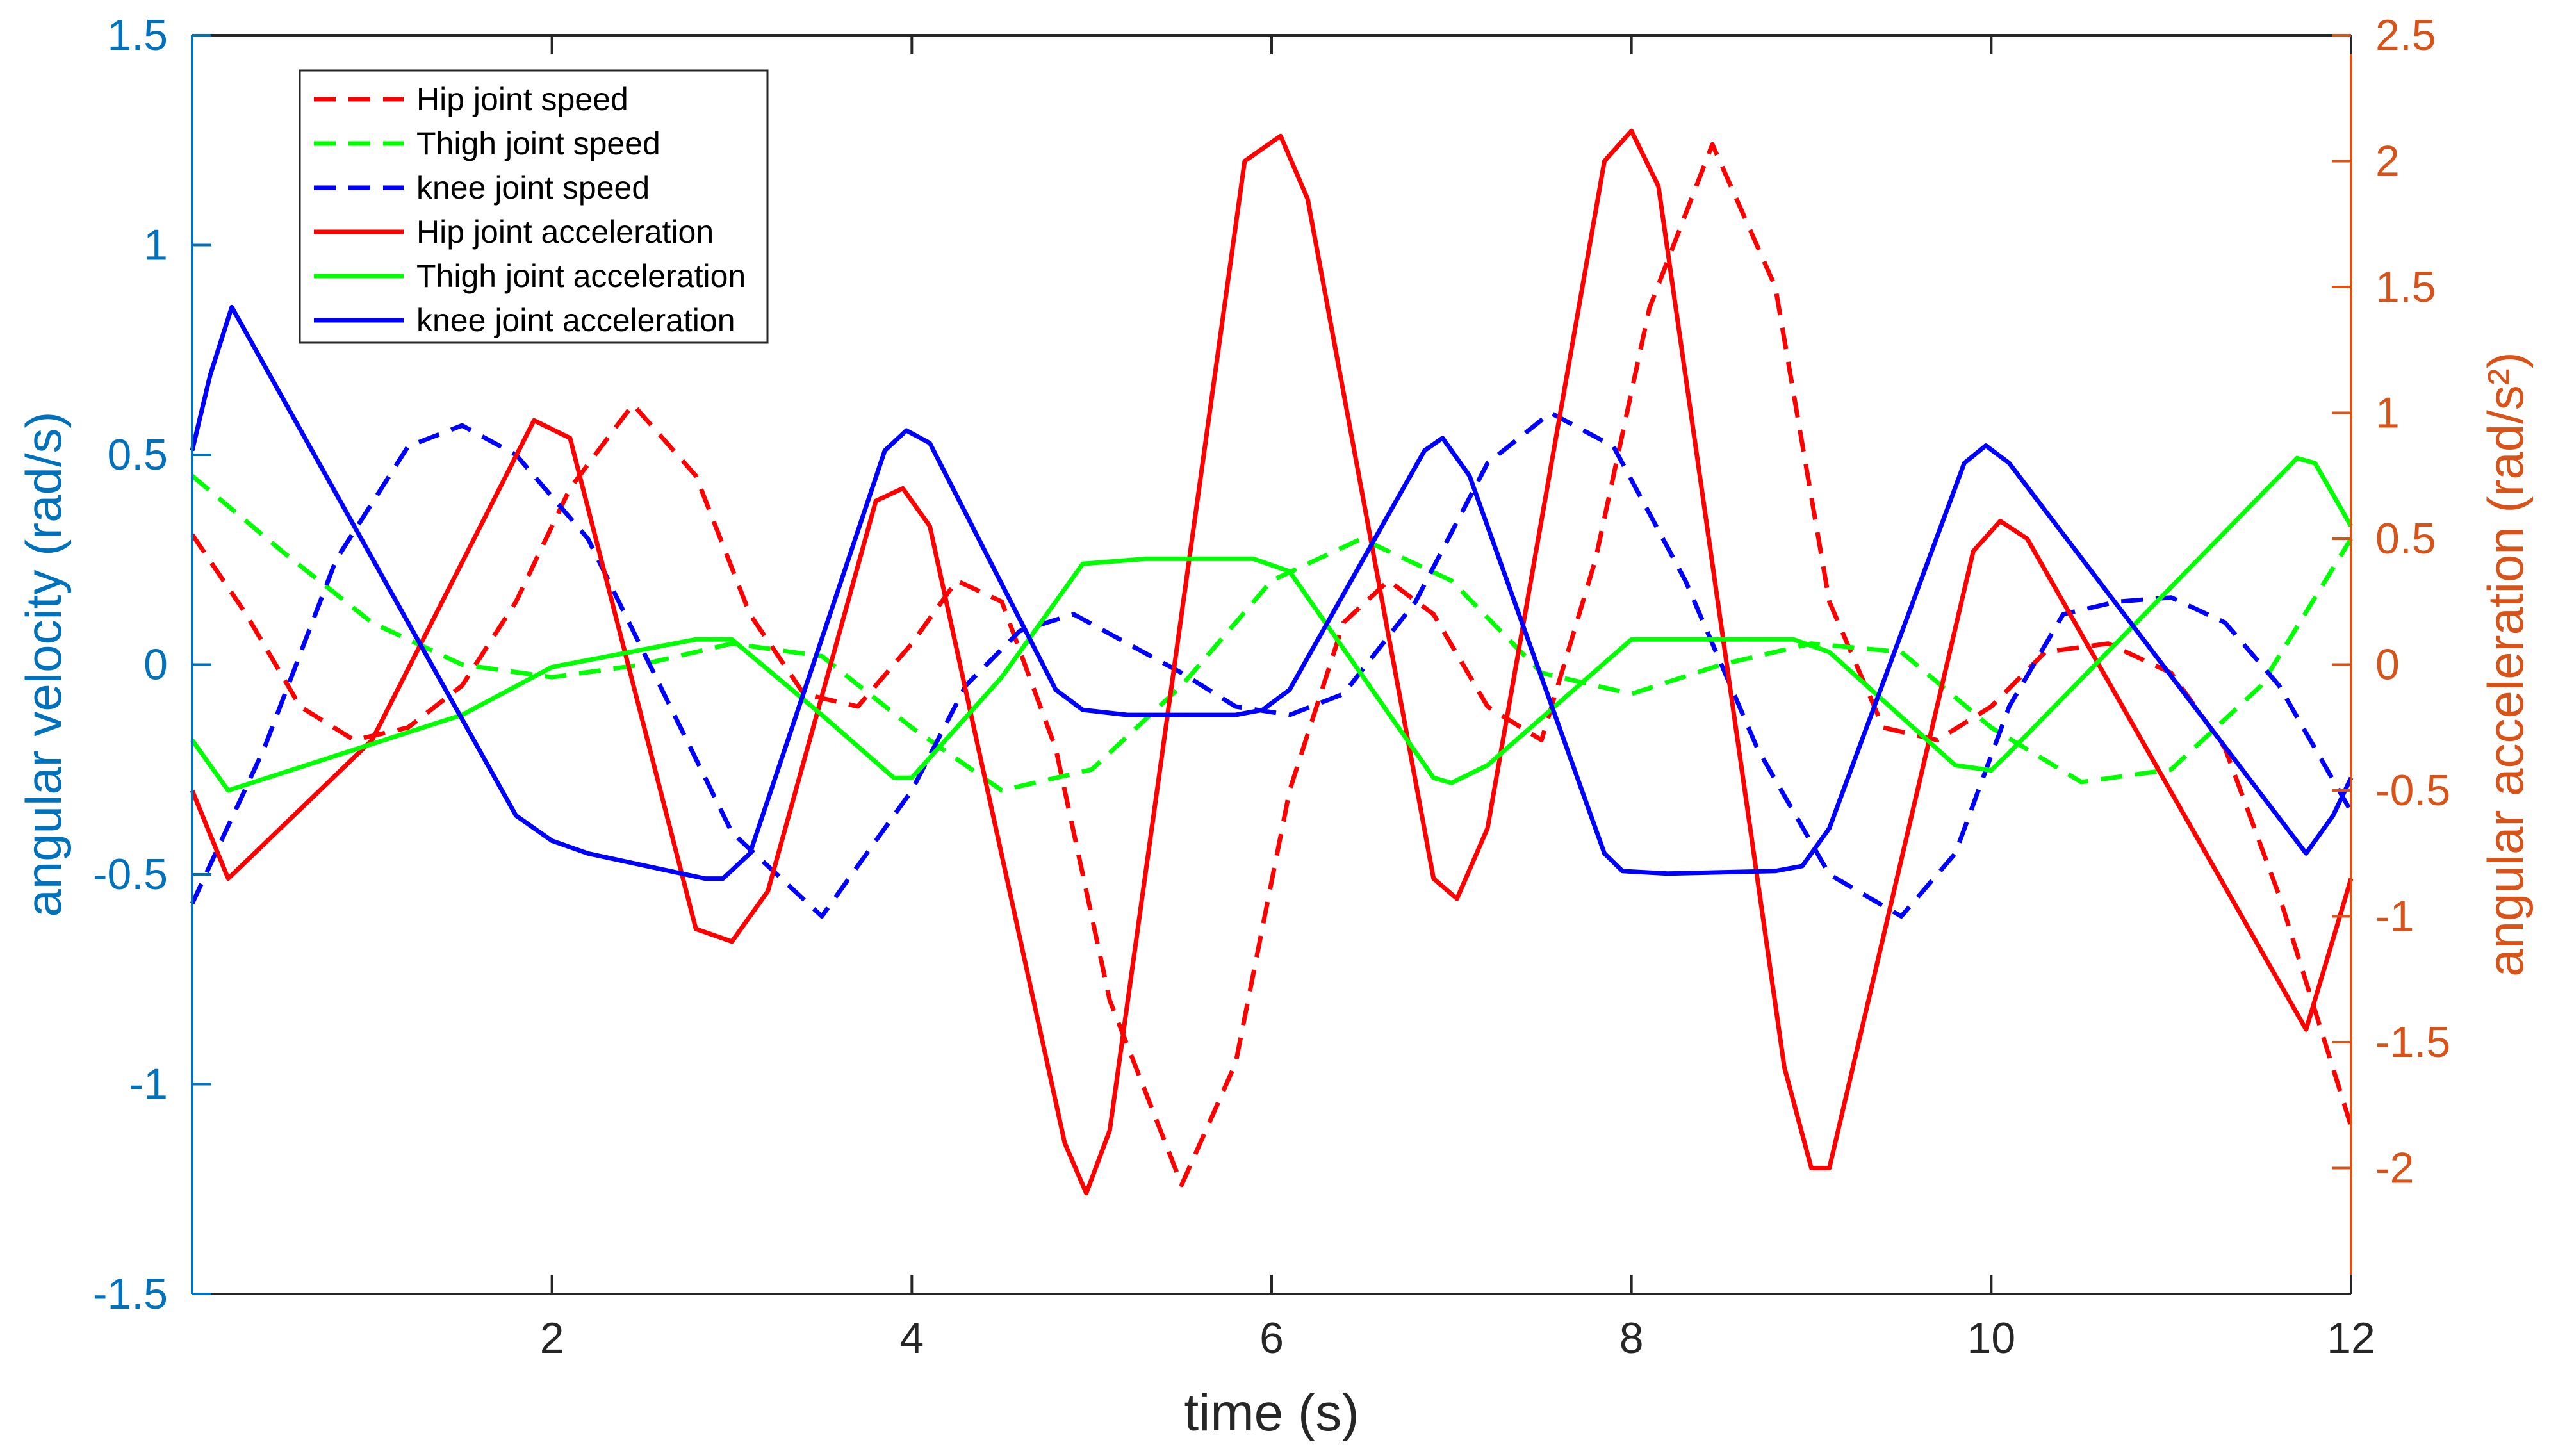 This screenshot has width=2549, height=1456. Describe the element at coordinates (533, 188) in the screenshot. I see `legend-label-knee-joint-speed: knee joint speed` at that location.